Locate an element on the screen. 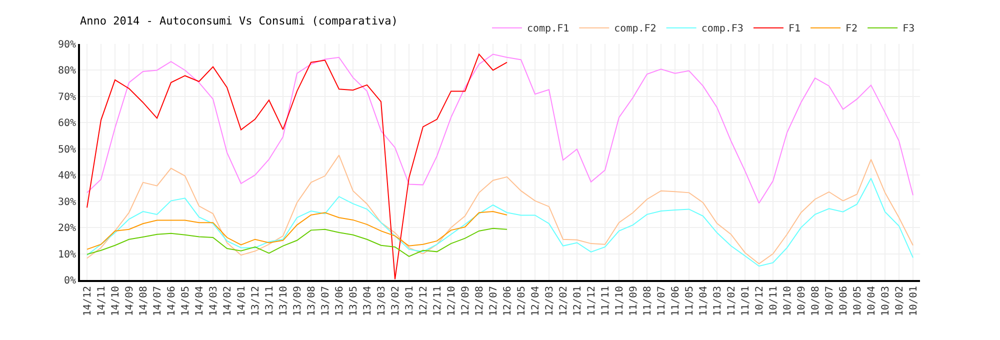 The image size is (1000, 340). legend-label: F1 is located at coordinates (794, 29).